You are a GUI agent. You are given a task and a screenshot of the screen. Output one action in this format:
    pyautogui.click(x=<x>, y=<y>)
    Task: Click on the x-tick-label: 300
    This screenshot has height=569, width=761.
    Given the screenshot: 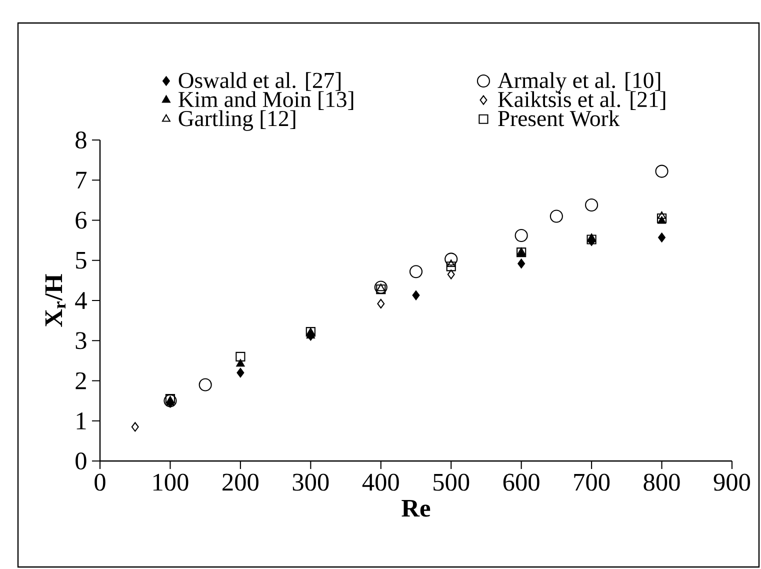 What is the action you would take?
    pyautogui.click(x=310, y=482)
    